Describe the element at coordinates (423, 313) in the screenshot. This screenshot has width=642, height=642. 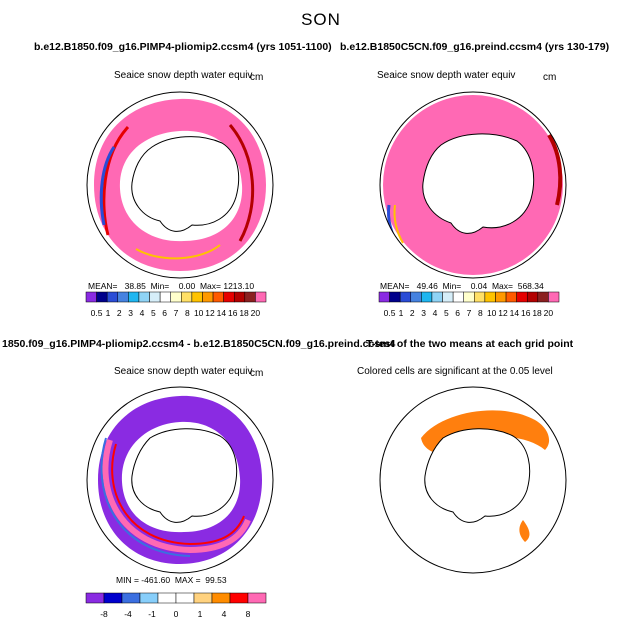
I see `colorbar-tick-label: 3` at that location.